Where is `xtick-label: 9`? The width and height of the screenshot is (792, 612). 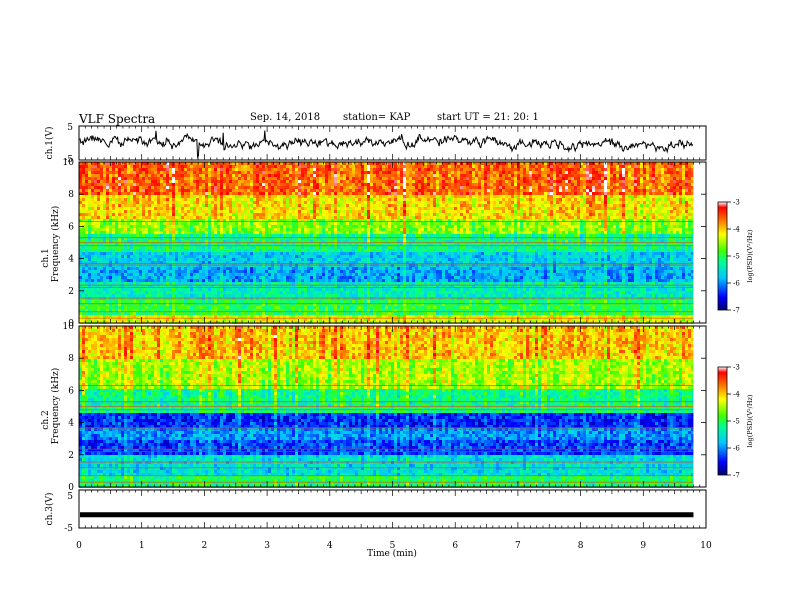
xtick-label: 9 is located at coordinates (643, 546).